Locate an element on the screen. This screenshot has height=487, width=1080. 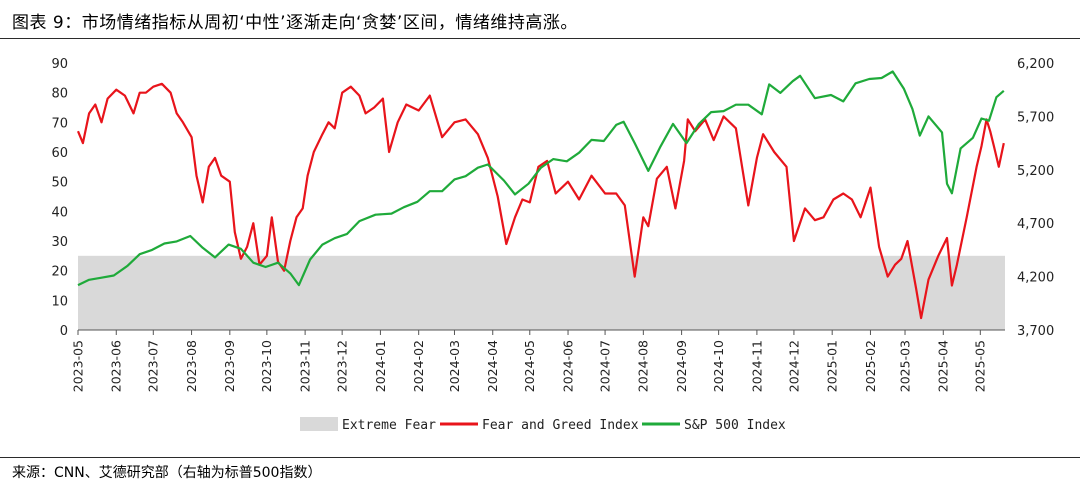
legend-sp500-label: S&P 500 Index is located at coordinates (735, 425).